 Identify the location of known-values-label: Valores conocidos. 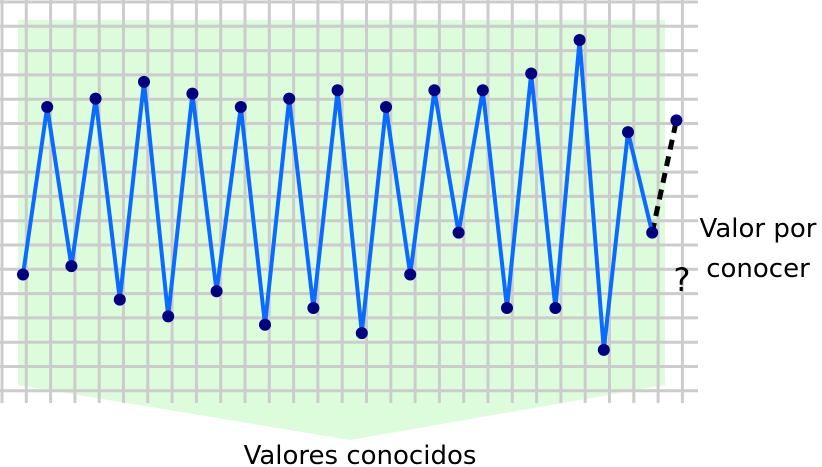
(360, 454).